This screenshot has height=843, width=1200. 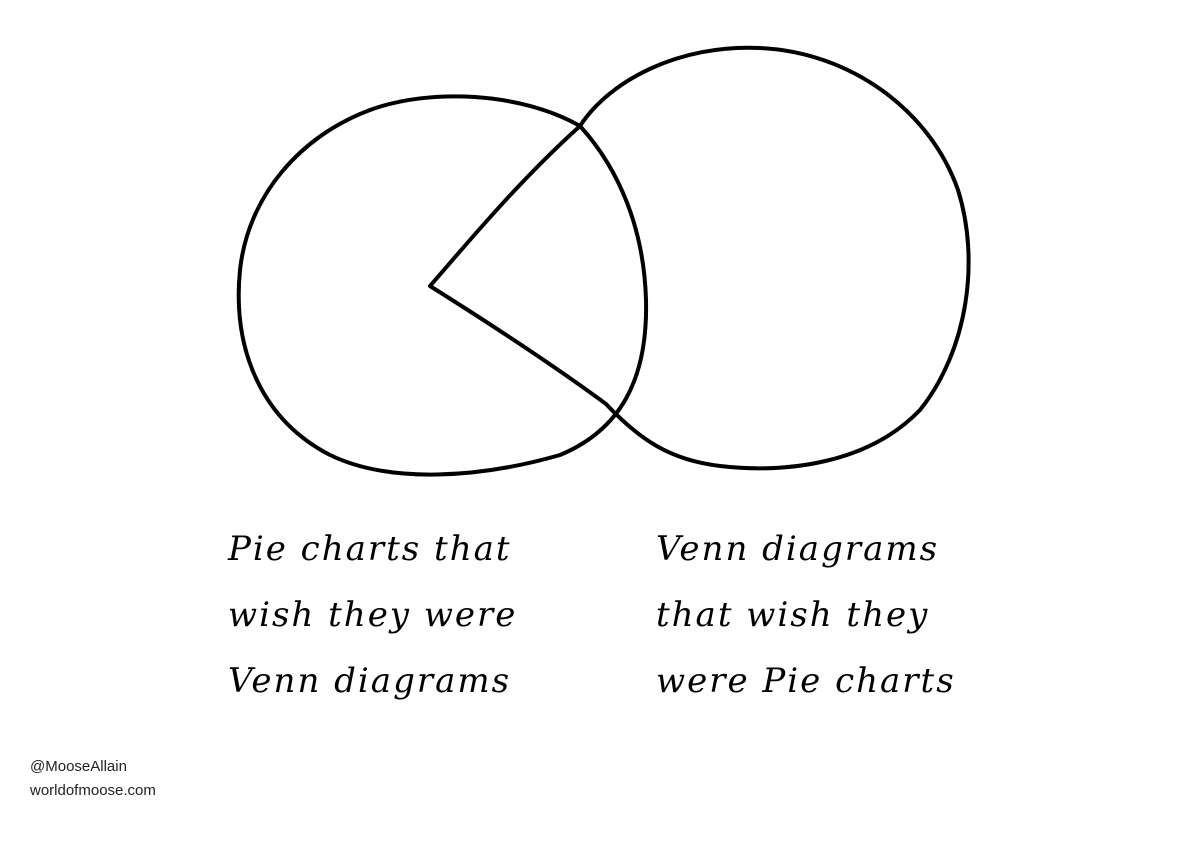 What do you see at coordinates (370, 681) in the screenshot?
I see `caption-left-line-3: Venn diagrams` at bounding box center [370, 681].